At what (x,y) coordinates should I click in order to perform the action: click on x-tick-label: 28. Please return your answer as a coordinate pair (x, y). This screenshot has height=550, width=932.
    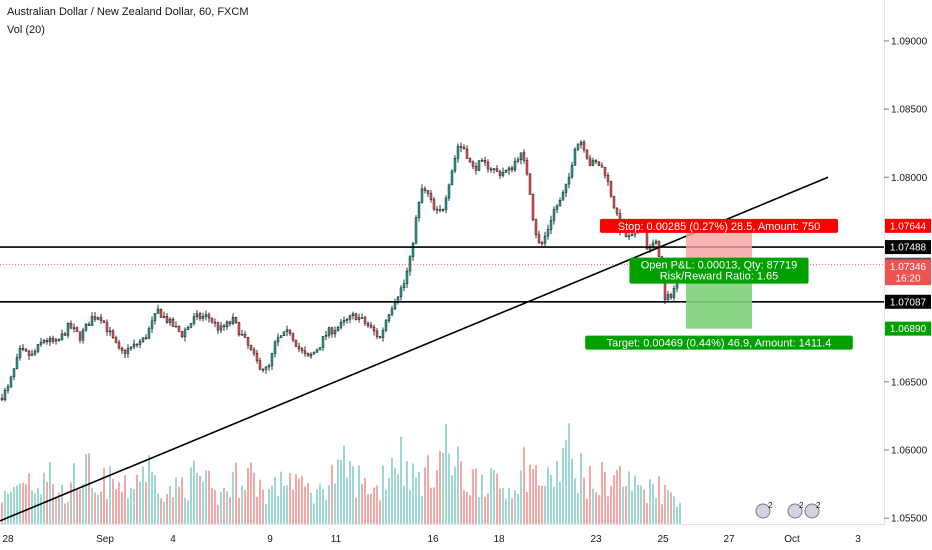
    Looking at the image, I should click on (8, 539).